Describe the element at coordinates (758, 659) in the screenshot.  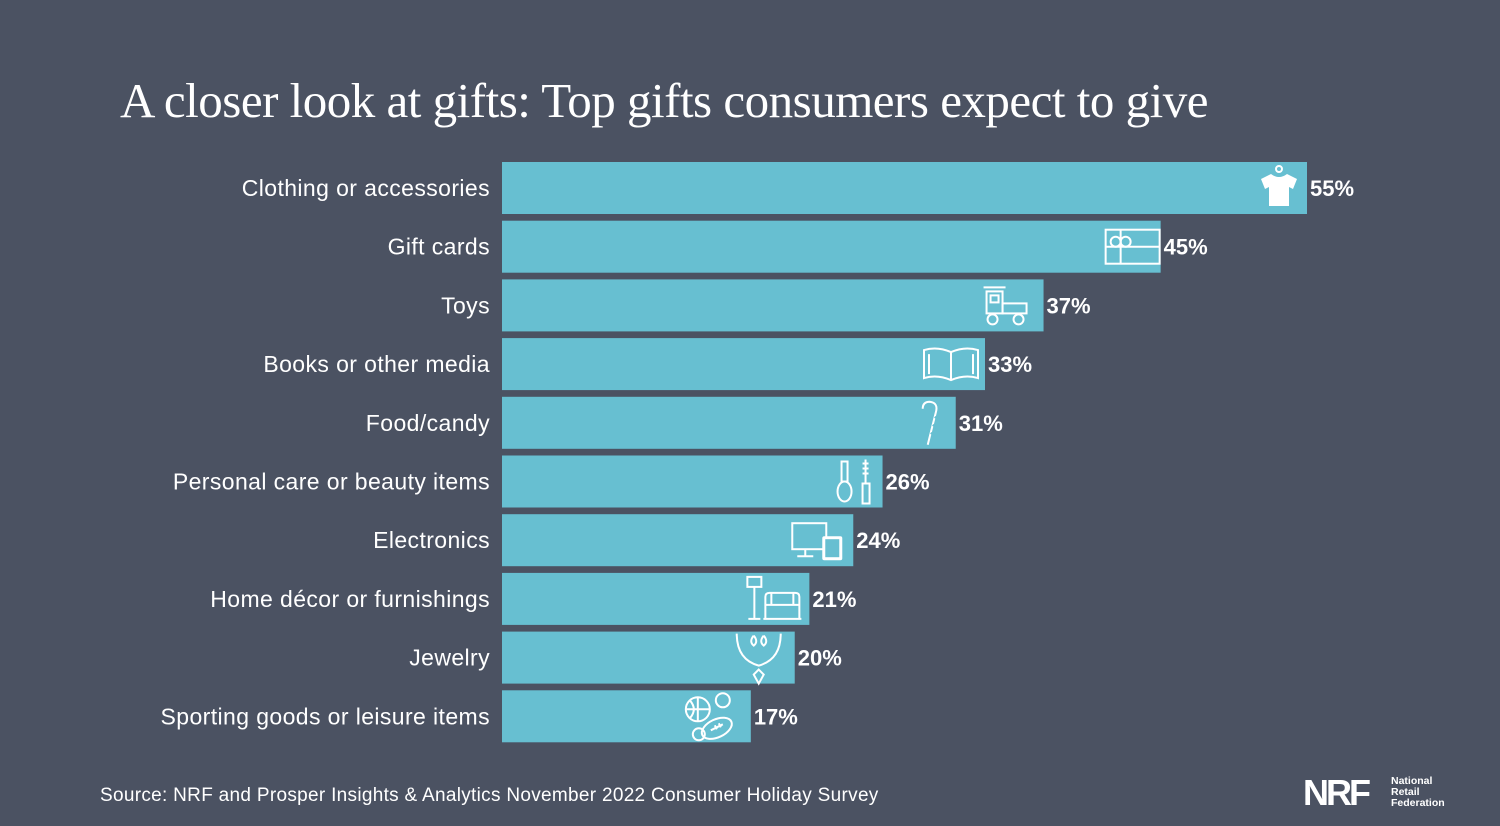
I see `necklace-icon` at that location.